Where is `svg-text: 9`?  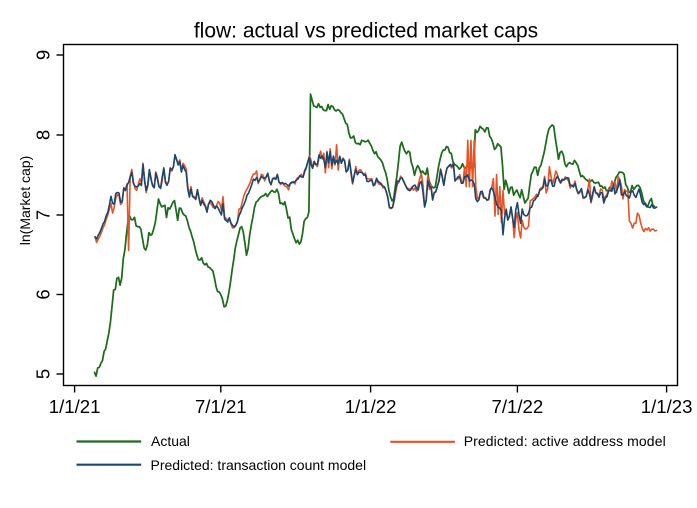
svg-text: 9 is located at coordinates (43, 55).